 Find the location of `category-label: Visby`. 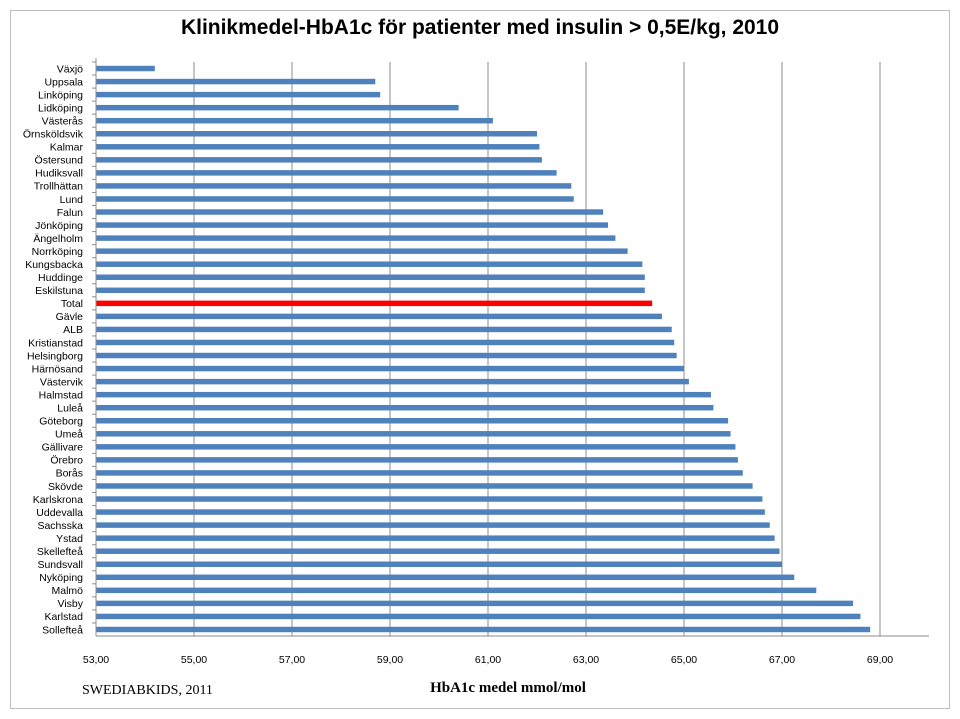

category-label: Visby is located at coordinates (71, 604).